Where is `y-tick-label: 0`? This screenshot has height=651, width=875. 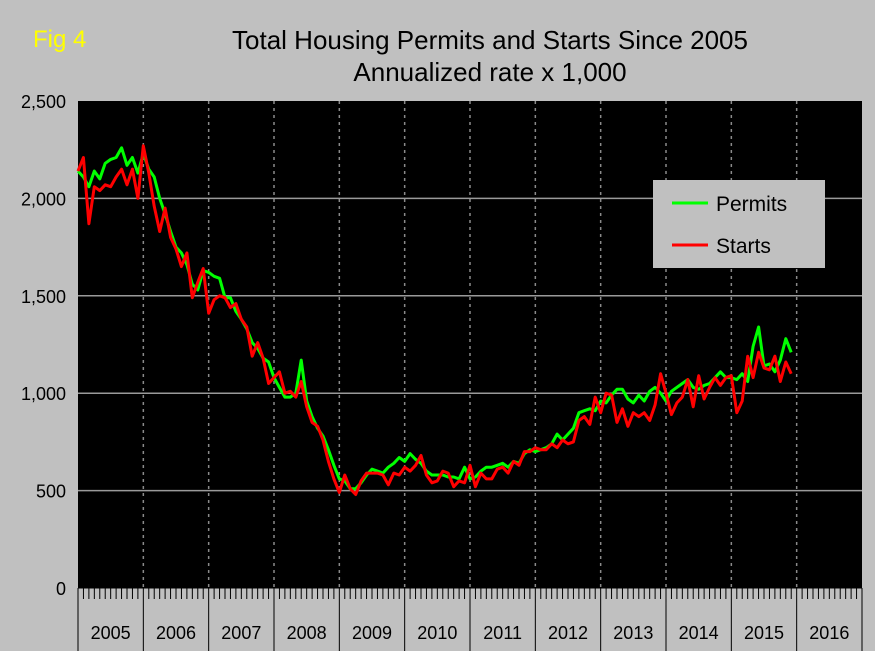 y-tick-label: 0 is located at coordinates (61, 589).